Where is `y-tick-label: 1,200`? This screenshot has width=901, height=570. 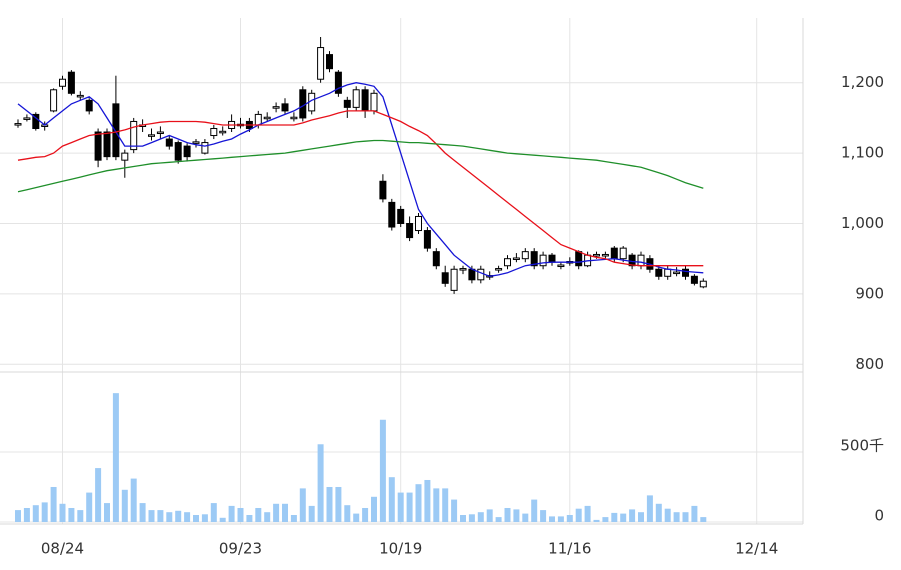
y-tick-label: 1,200 is located at coordinates (862, 82).